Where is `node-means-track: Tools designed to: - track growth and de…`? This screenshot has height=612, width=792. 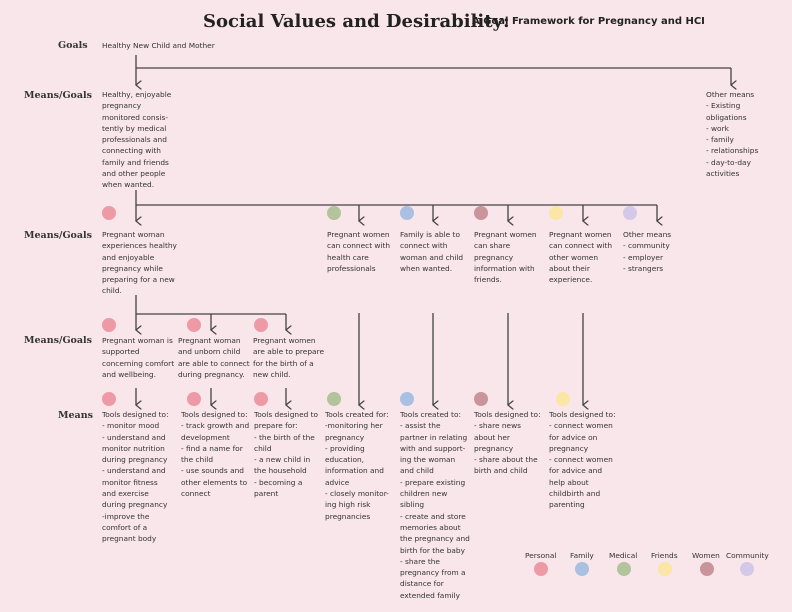
node-means-track: Tools designed to: - track growth and de… is located at coordinates (215, 454).